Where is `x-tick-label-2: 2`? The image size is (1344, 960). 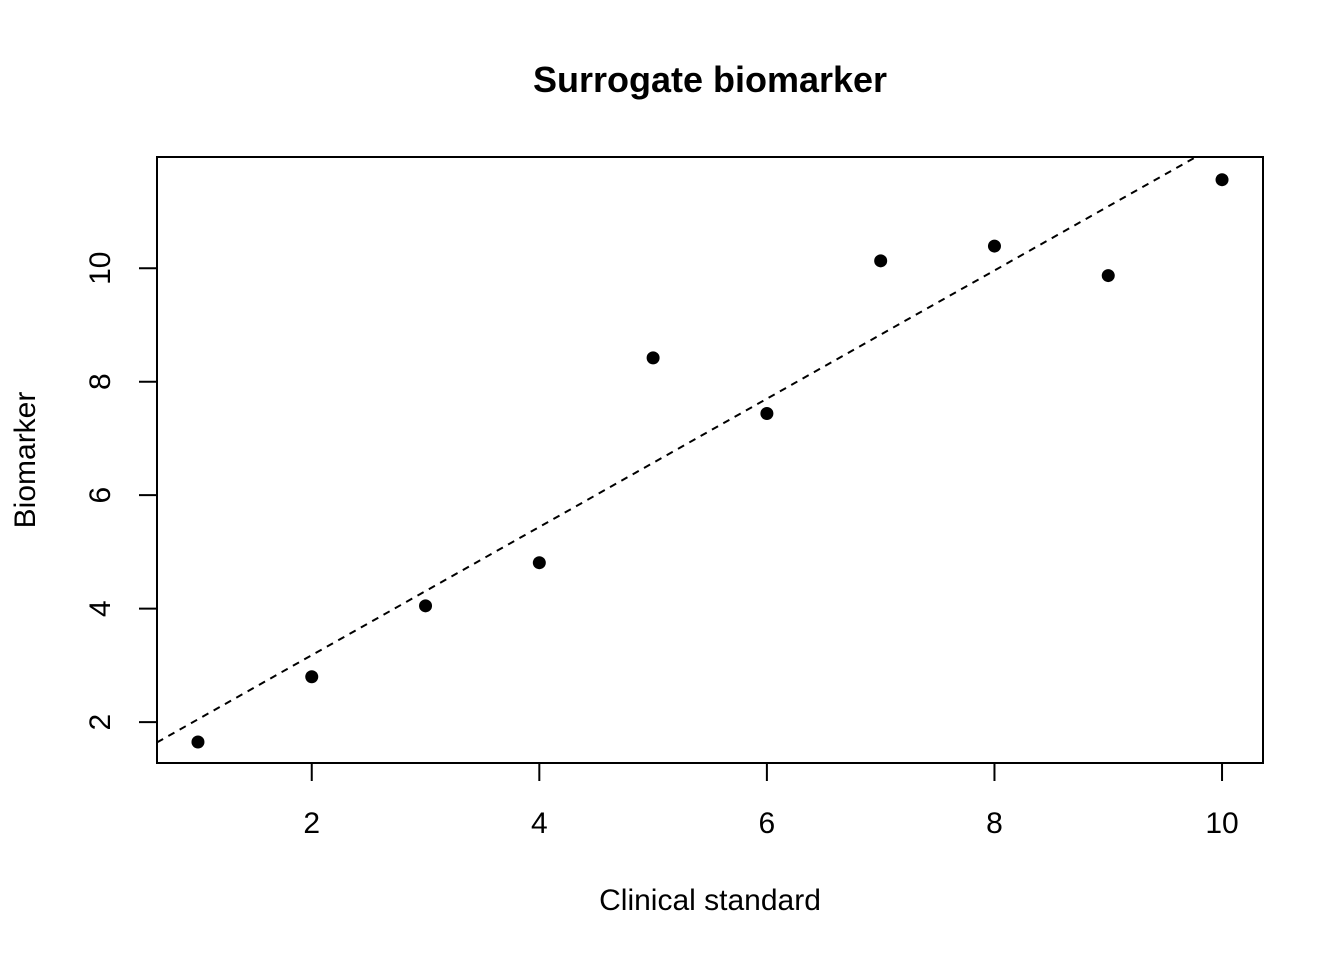 x-tick-label-2: 2 is located at coordinates (311, 823).